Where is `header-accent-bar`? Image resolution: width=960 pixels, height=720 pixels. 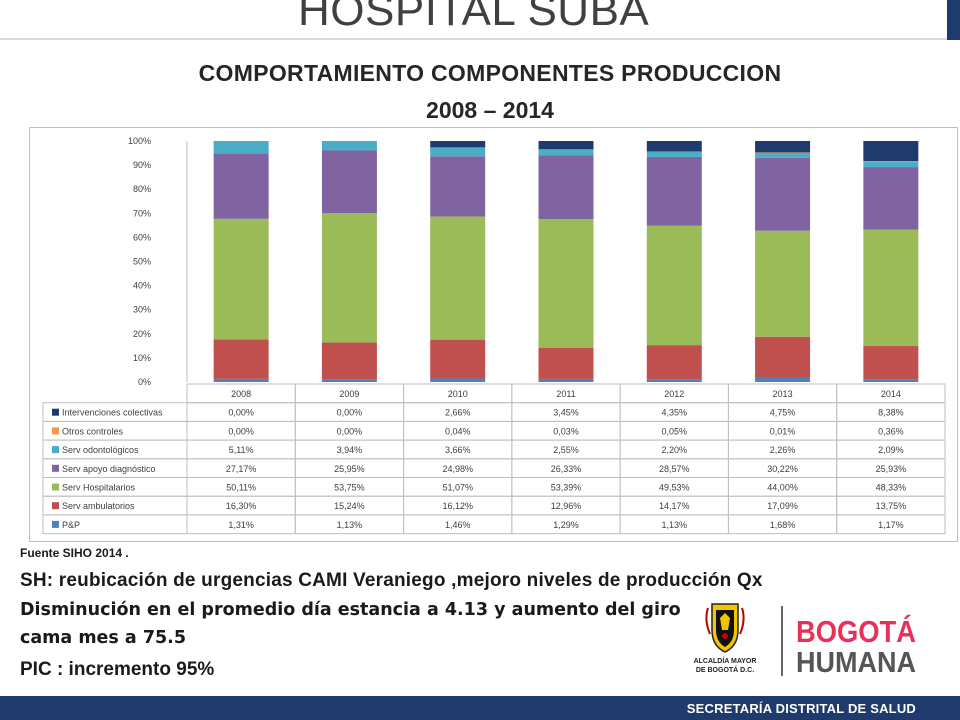 header-accent-bar is located at coordinates (953, 20).